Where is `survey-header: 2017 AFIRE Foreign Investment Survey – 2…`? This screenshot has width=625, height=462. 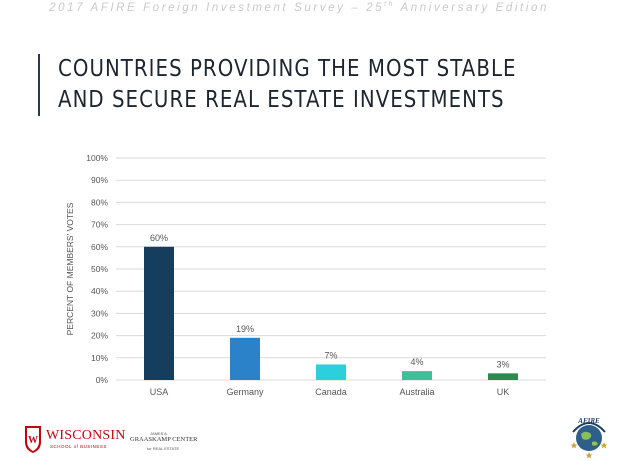
survey-header: 2017 AFIRE Foreign Investment Survey – 2… is located at coordinates (312, 7).